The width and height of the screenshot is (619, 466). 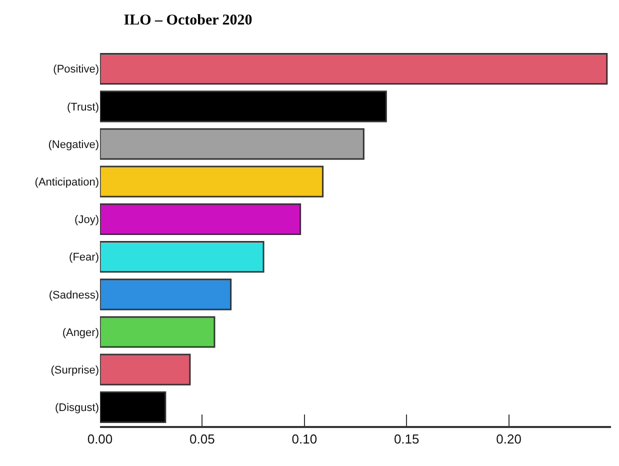 I want to click on y-tick-label: (Joy), so click(x=86, y=220).